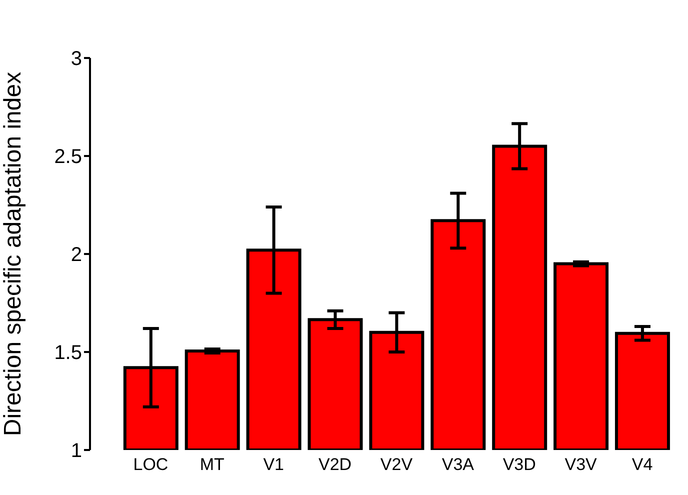 This screenshot has height=495, width=688. Describe the element at coordinates (581, 464) in the screenshot. I see `x-tick-label: V3V` at that location.